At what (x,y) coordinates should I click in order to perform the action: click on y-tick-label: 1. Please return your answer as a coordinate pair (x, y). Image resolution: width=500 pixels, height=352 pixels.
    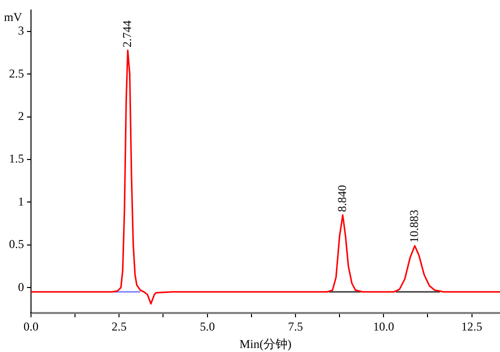
    Looking at the image, I should click on (21, 201).